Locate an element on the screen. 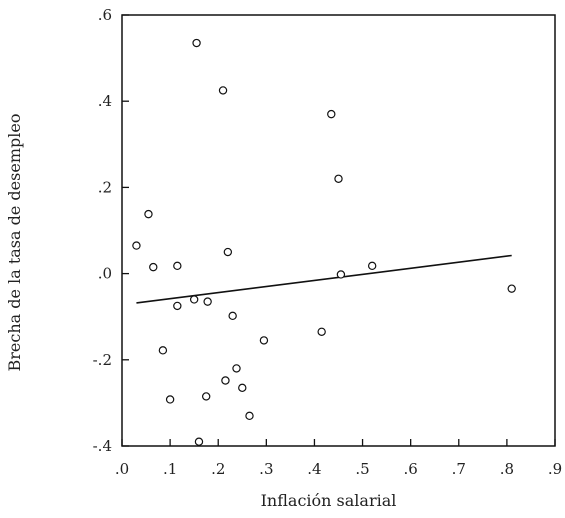 The height and width of the screenshot is (518, 565). x-tick-label: .4 is located at coordinates (314, 469).